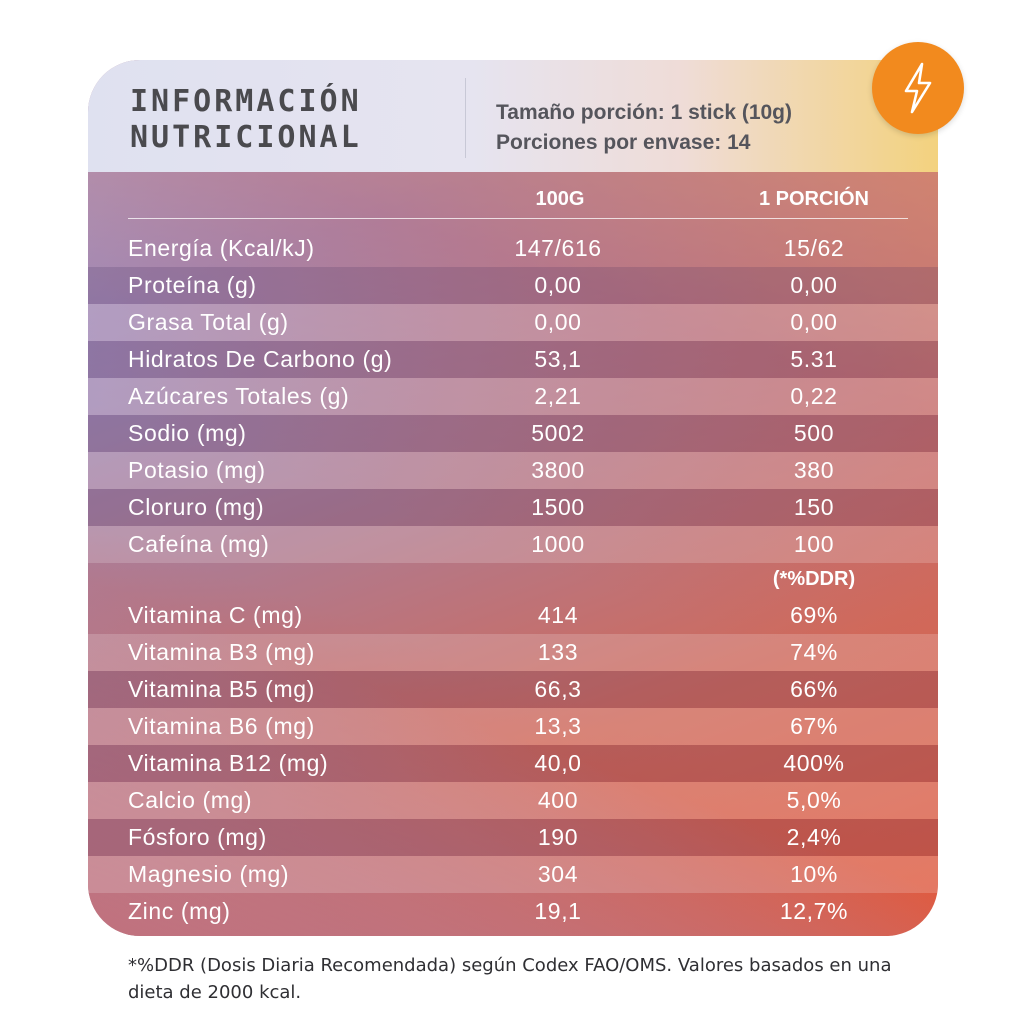 This screenshot has width=1024, height=1024. I want to click on value-portion: 67%, so click(814, 726).